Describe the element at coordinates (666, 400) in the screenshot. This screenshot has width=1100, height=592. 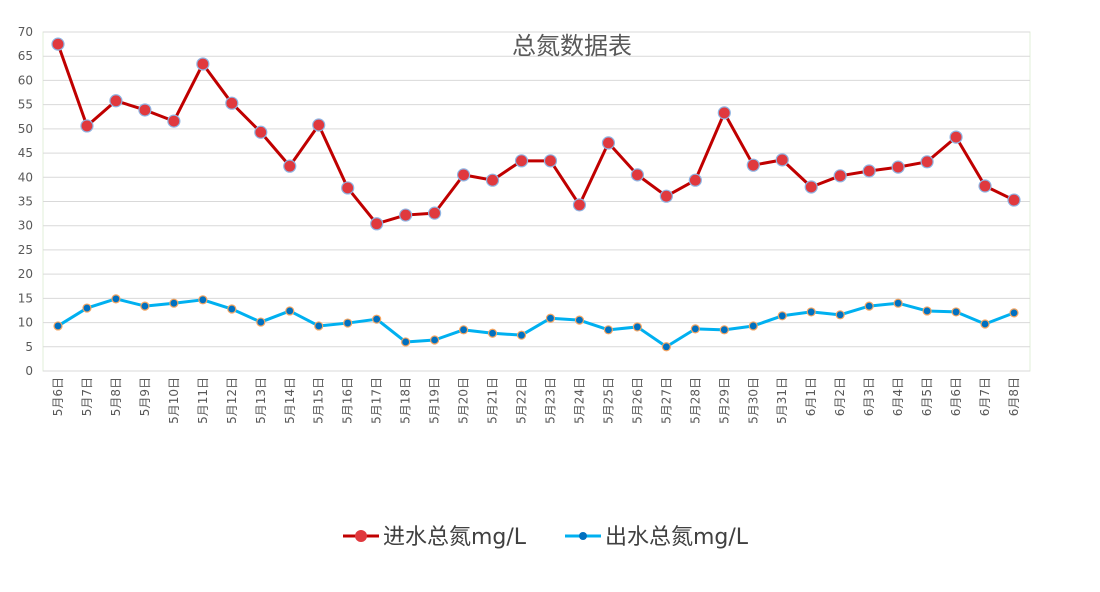
I see `x-tick-label: 5月27日` at that location.